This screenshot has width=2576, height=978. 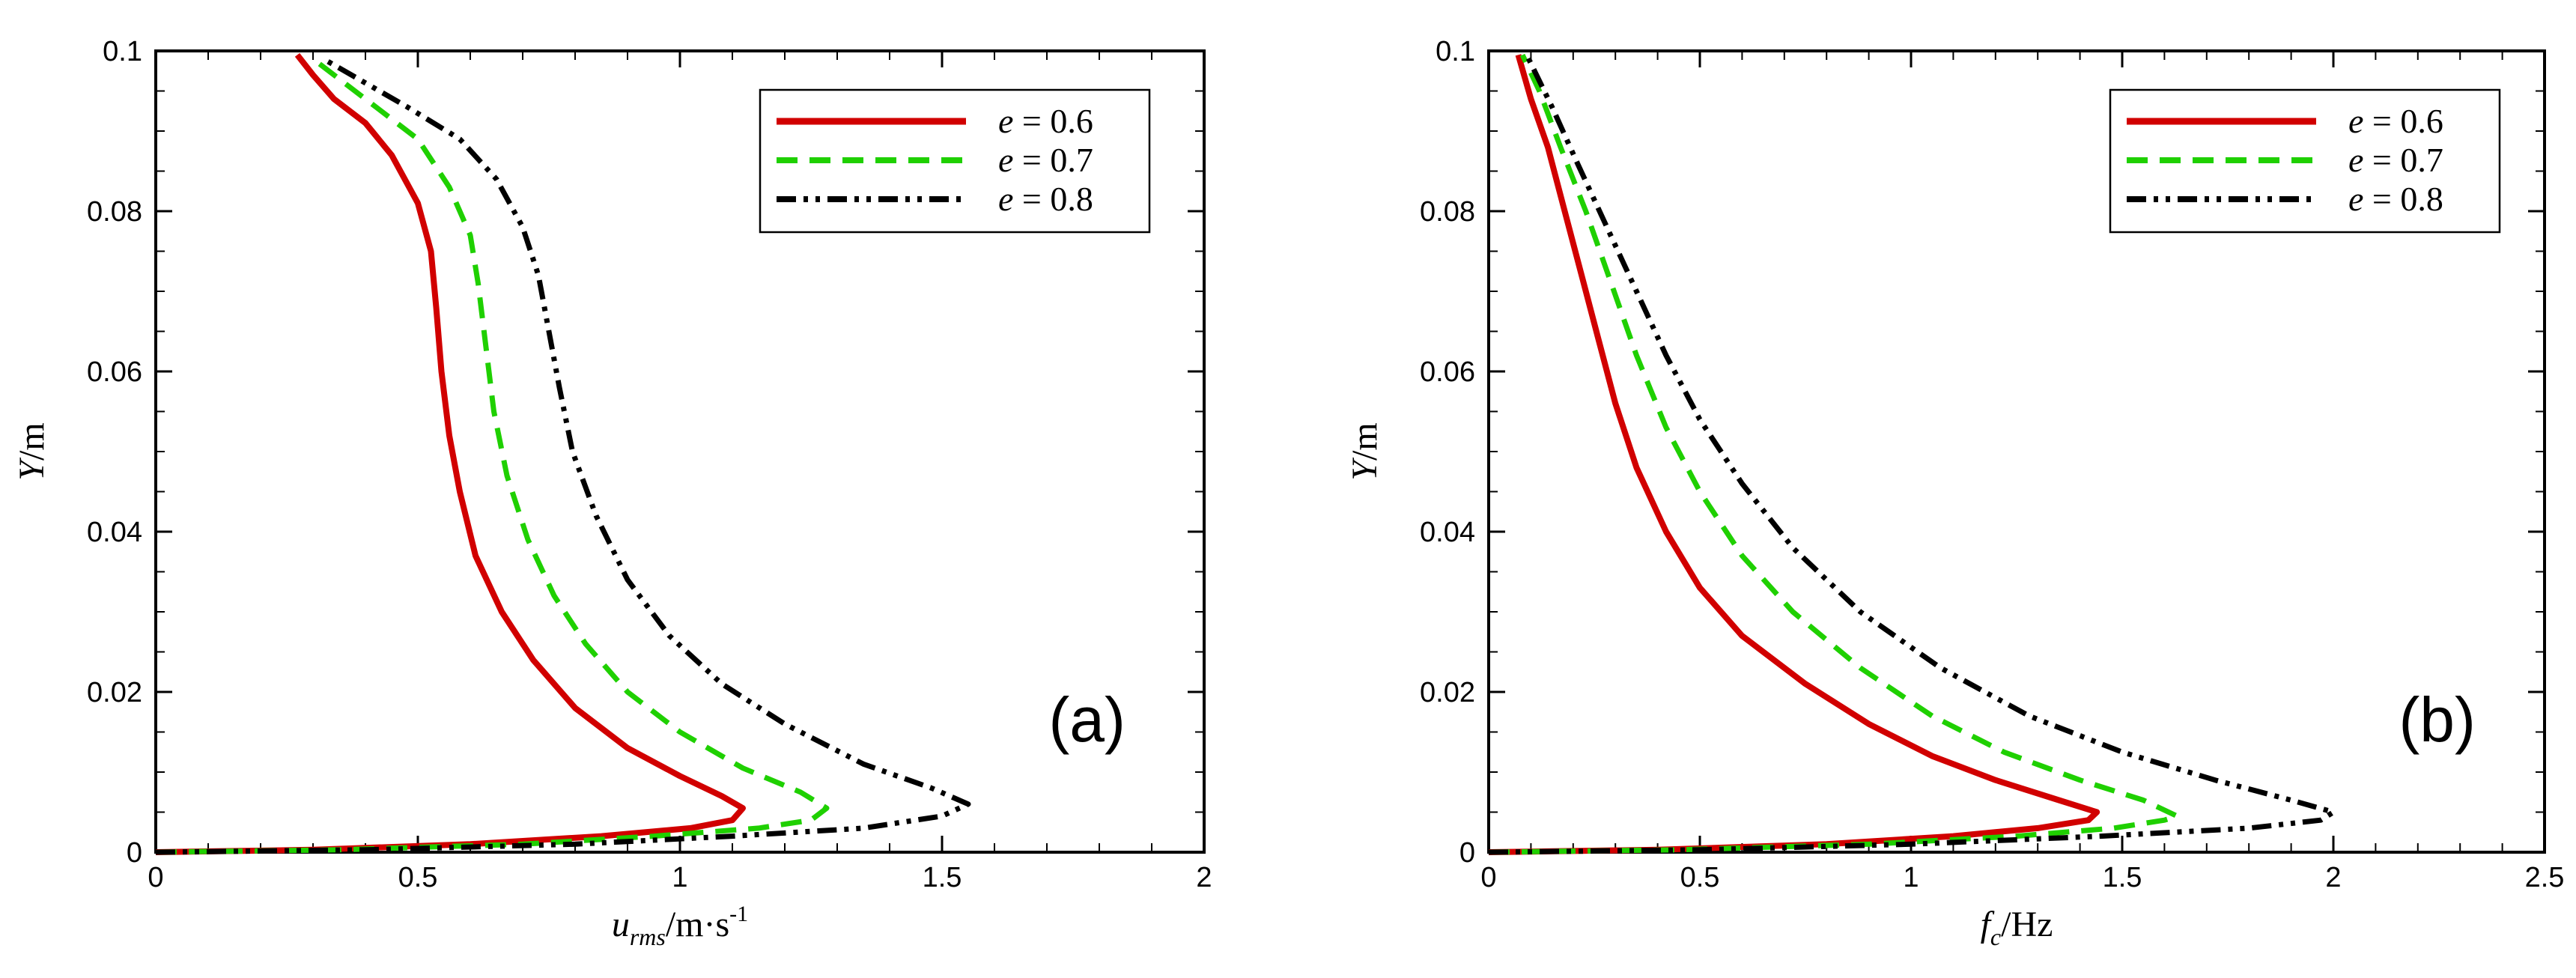 I want to click on panel-label: (b), so click(x=2437, y=719).